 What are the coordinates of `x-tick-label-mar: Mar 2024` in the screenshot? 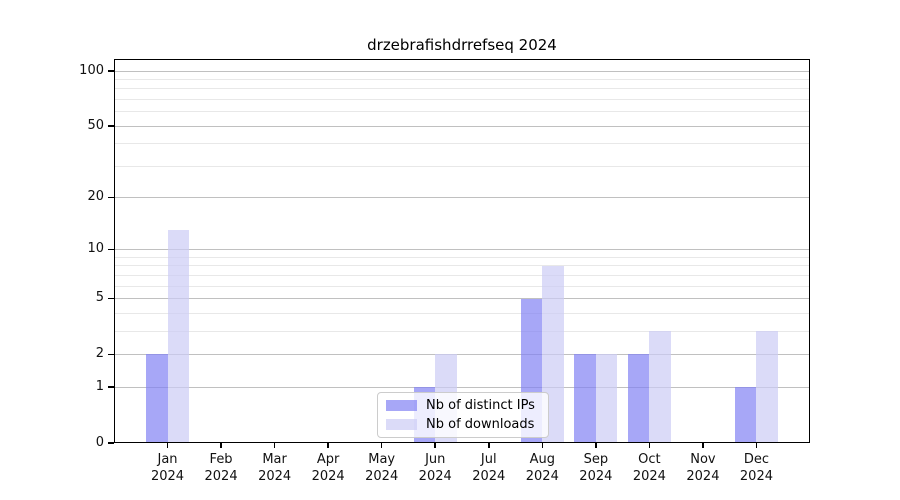 It's located at (275, 468).